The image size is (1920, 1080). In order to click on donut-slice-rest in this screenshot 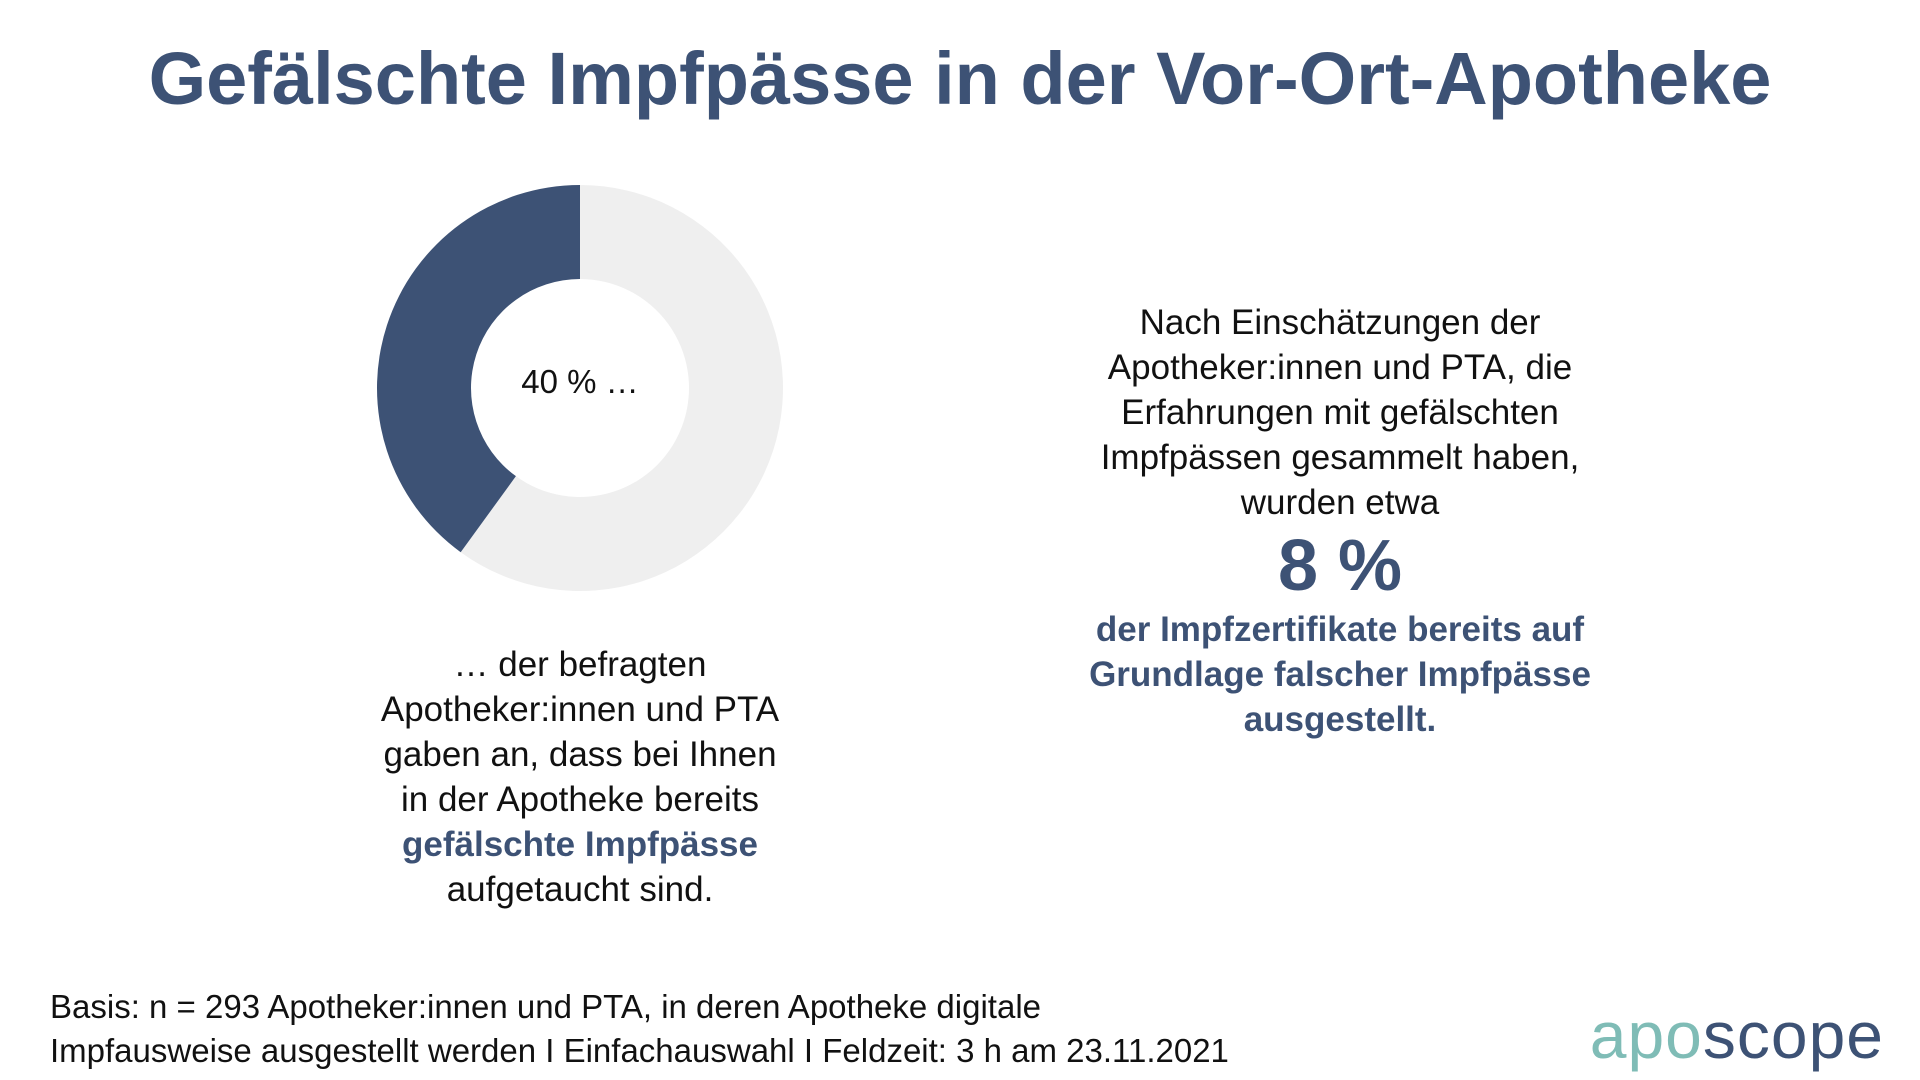, I will do `click(622, 388)`.